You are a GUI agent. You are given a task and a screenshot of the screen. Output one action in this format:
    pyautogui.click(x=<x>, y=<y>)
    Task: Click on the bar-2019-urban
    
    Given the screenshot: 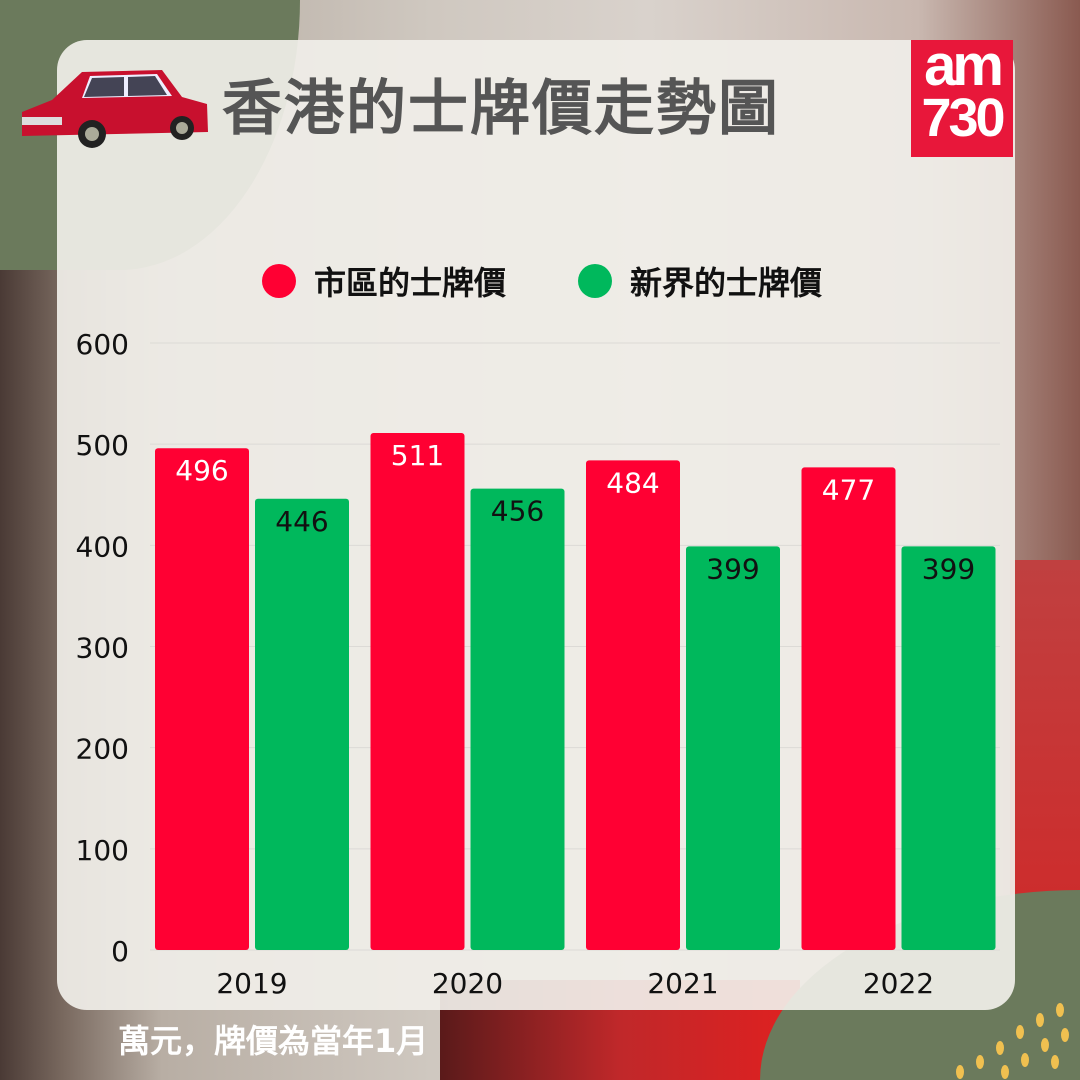 What is the action you would take?
    pyautogui.click(x=202, y=699)
    